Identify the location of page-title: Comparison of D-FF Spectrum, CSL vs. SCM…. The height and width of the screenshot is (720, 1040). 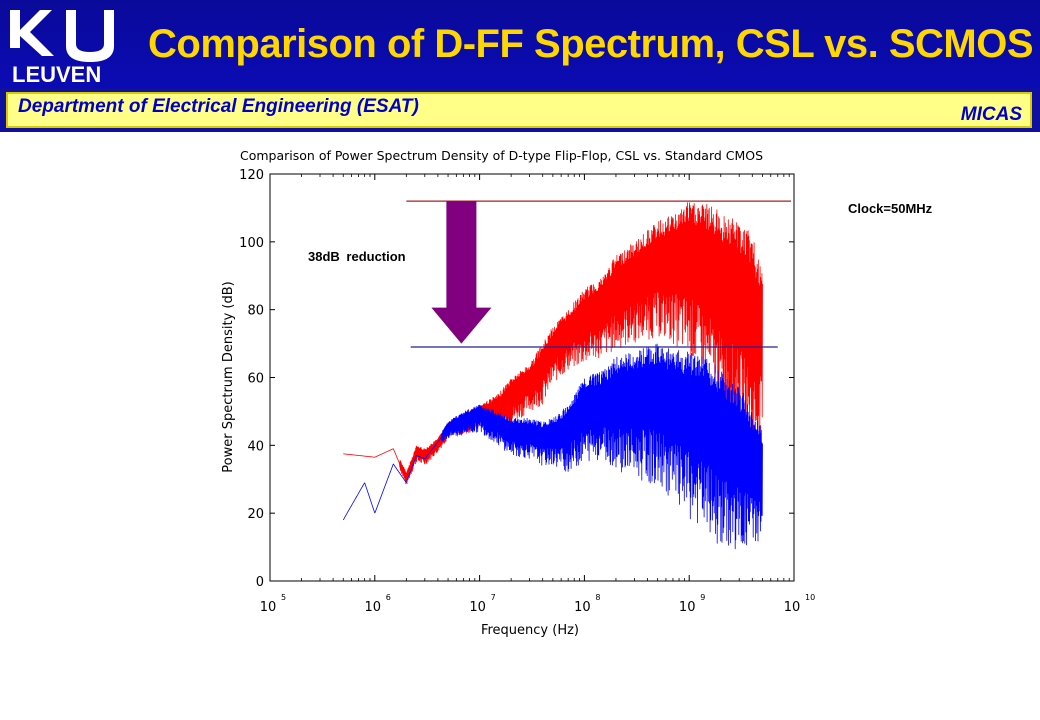
(591, 44).